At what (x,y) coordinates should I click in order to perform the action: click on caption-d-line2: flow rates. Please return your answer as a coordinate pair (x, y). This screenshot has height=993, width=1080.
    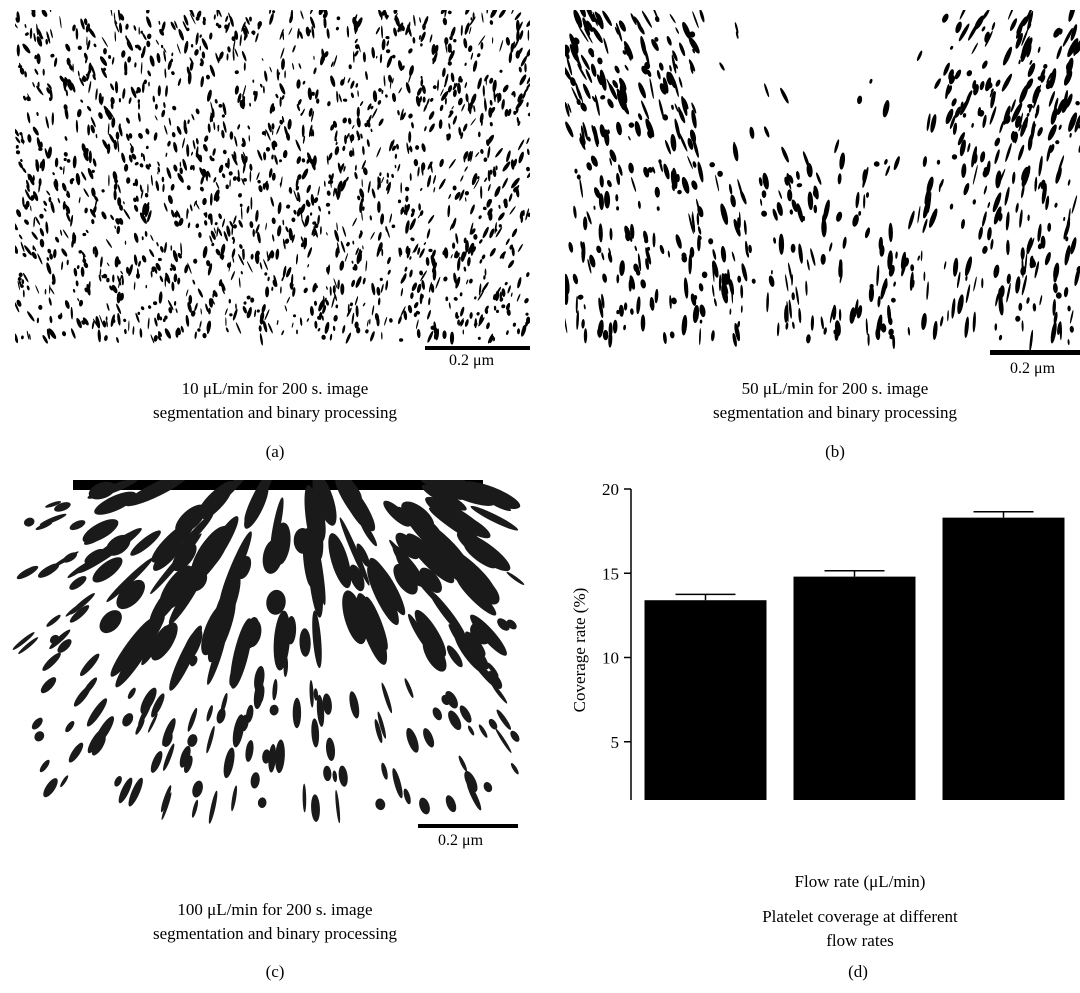
    Looking at the image, I should click on (860, 940).